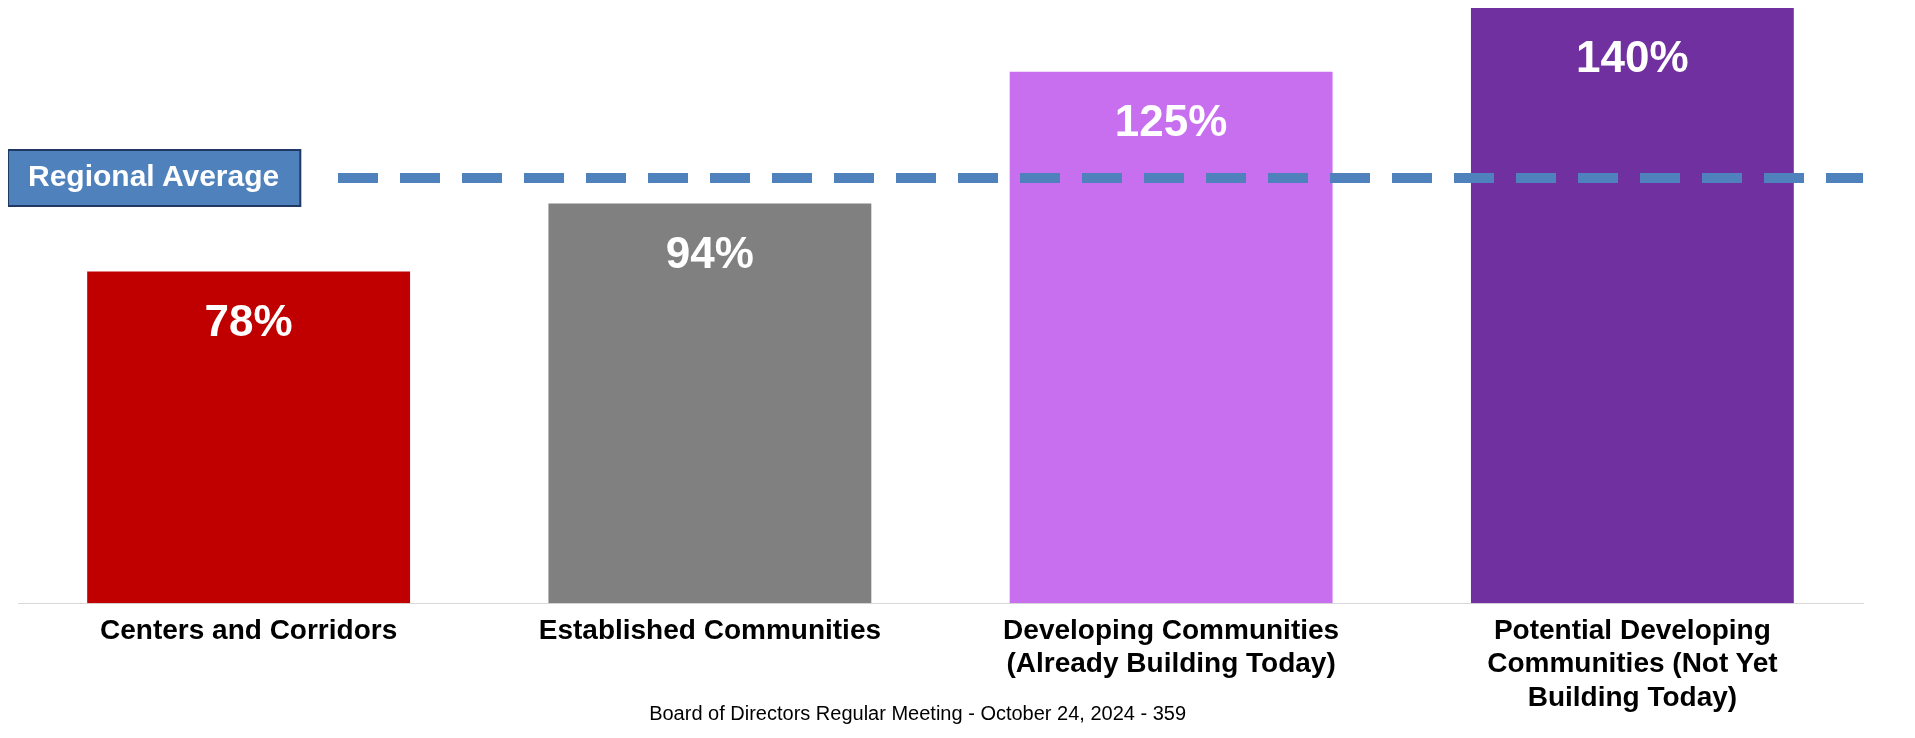 Image resolution: width=1915 pixels, height=738 pixels. What do you see at coordinates (918, 712) in the screenshot?
I see `text: Board of Directors Regular Meeting - October 24, 2024 - 359` at bounding box center [918, 712].